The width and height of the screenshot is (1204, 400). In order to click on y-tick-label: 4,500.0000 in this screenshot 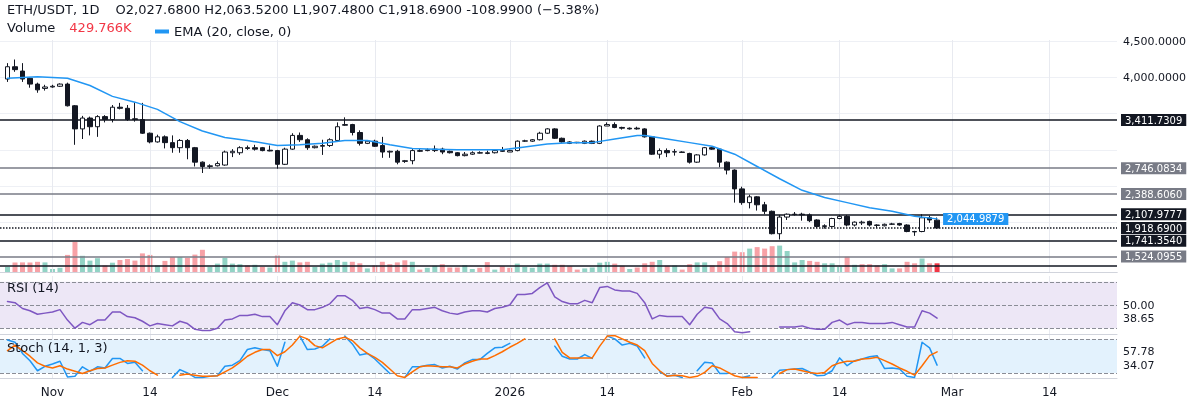, I will do `click(1154, 41)`.